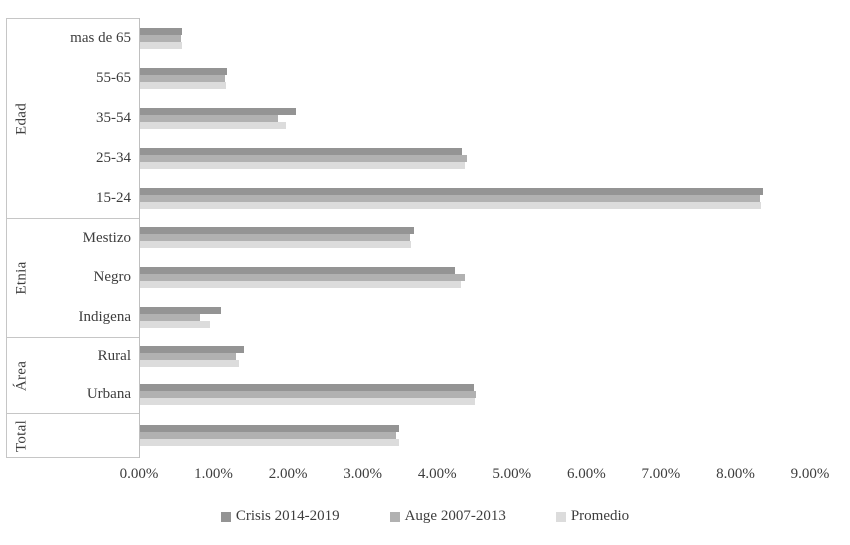  Describe the element at coordinates (363, 474) in the screenshot. I see `x-axis-tick-label: 3.00%` at that location.